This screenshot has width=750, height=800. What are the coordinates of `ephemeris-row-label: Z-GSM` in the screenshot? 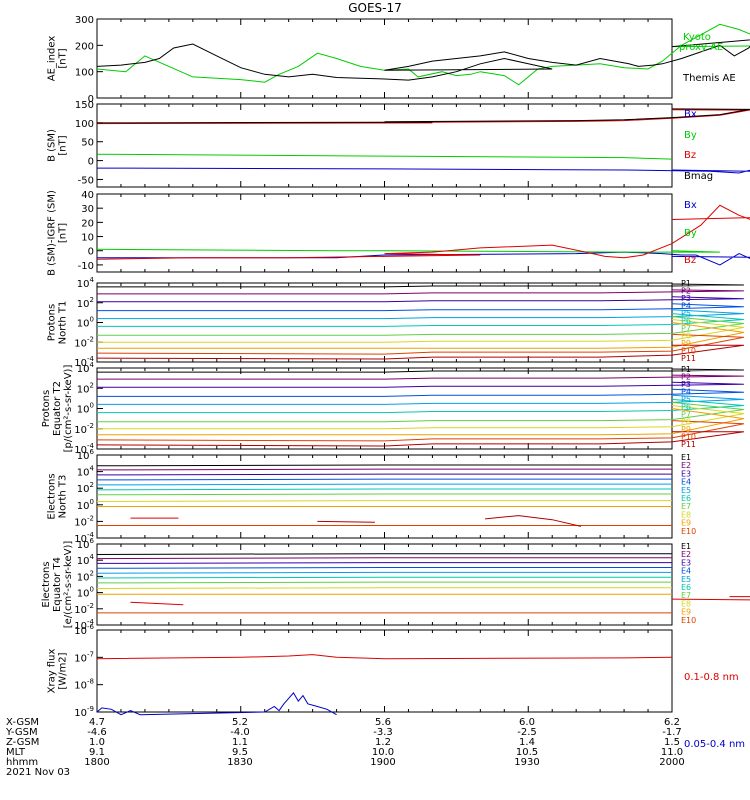 It's located at (22, 742).